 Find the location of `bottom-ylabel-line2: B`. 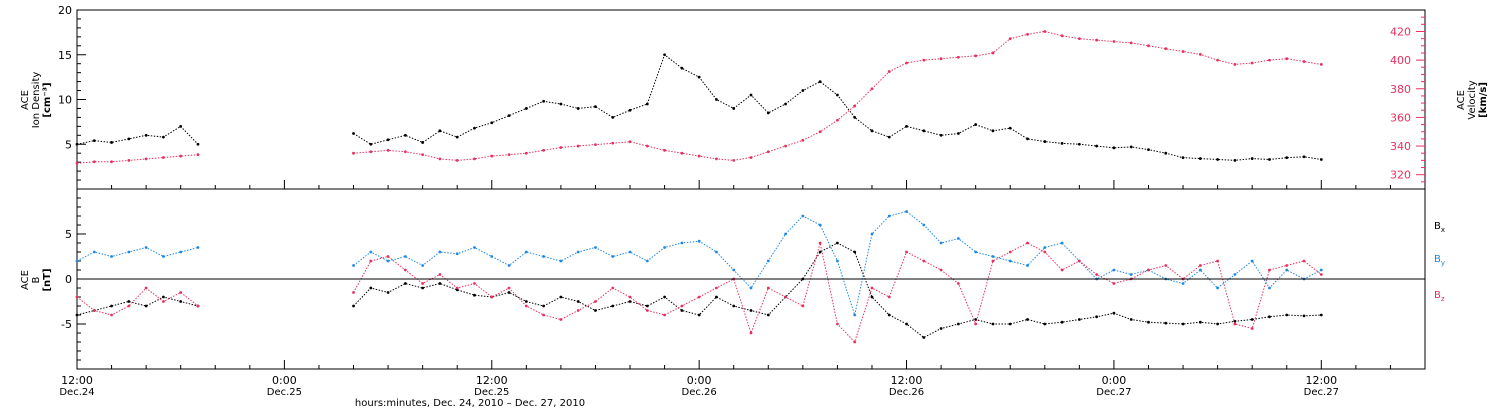

bottom-ylabel-line2: B is located at coordinates (36, 279).